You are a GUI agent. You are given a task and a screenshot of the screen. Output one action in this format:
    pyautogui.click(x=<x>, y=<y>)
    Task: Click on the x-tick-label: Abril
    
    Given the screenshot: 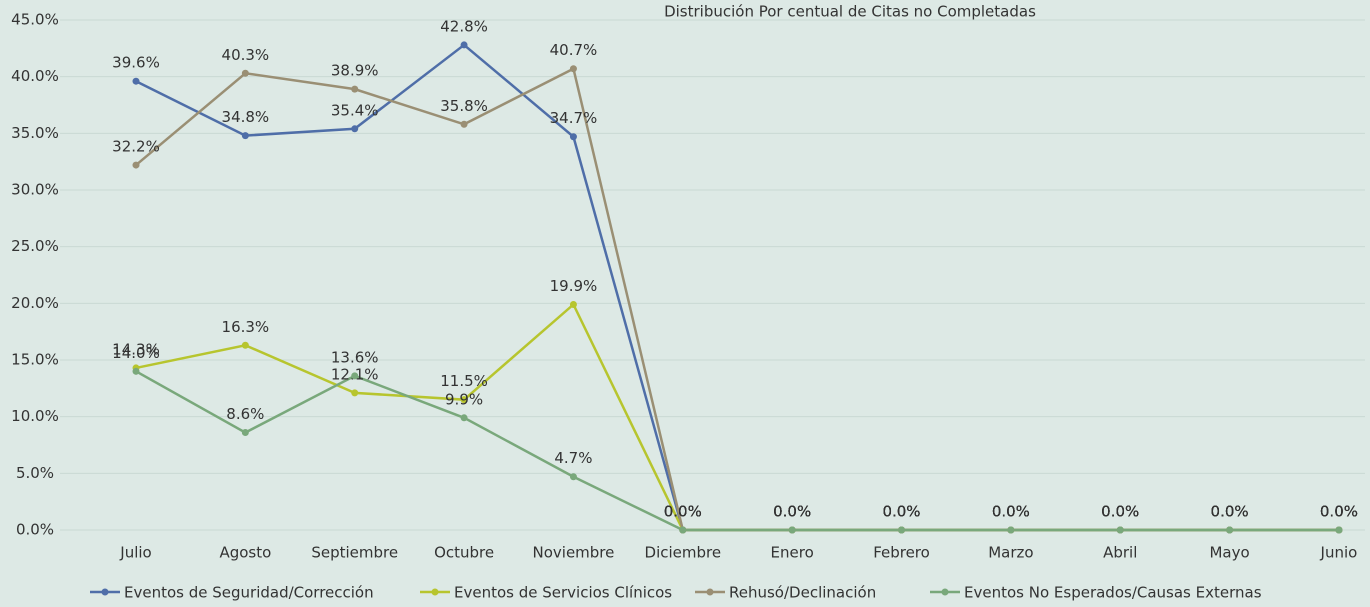 What is the action you would take?
    pyautogui.click(x=1120, y=553)
    